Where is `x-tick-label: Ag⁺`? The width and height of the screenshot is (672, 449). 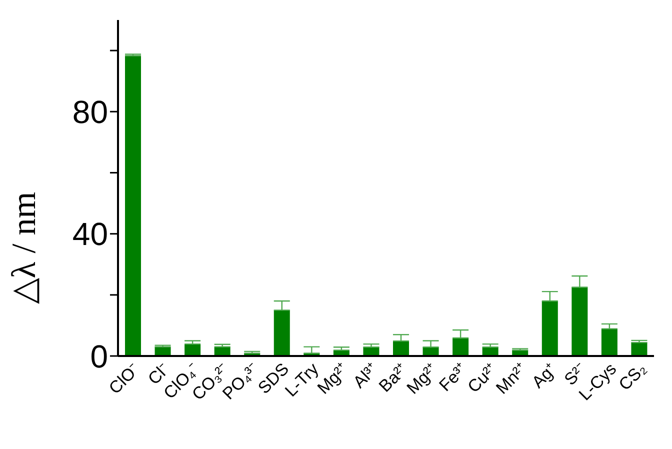 x-tick-label: Ag⁺ is located at coordinates (544, 375).